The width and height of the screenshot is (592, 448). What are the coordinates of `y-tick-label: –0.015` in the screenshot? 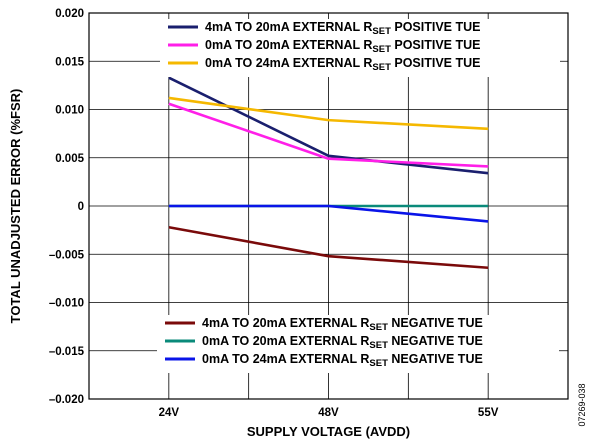 It's located at (67, 352).